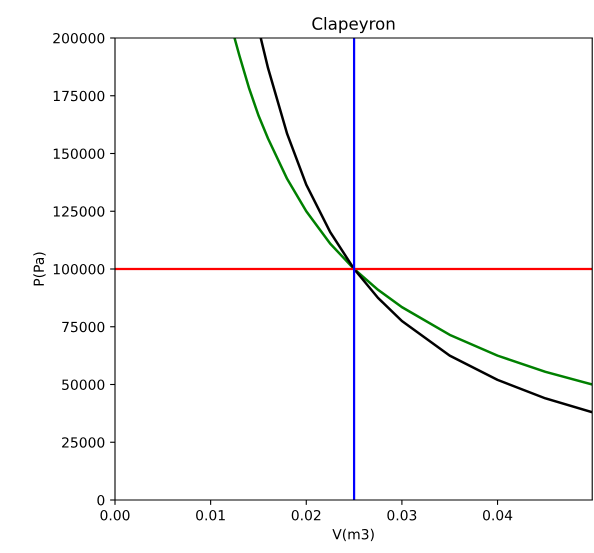 The image size is (594, 553). I want to click on y-tick-label: 125000, so click(79, 211).